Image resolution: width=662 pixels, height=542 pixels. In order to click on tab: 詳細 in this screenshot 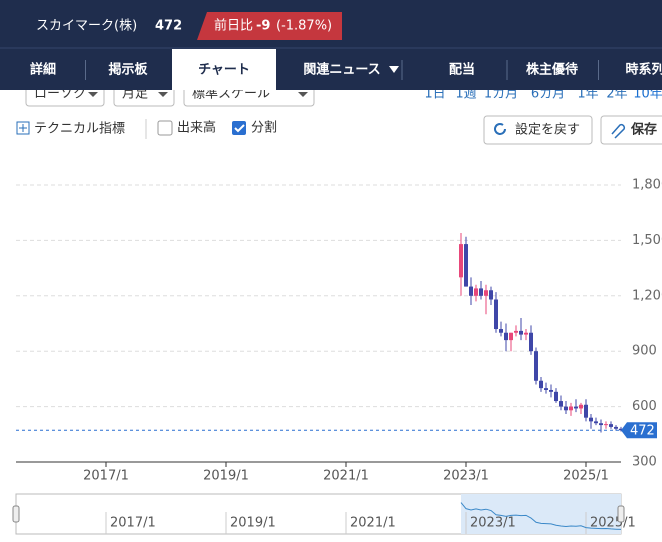, I will do `click(43, 70)`.